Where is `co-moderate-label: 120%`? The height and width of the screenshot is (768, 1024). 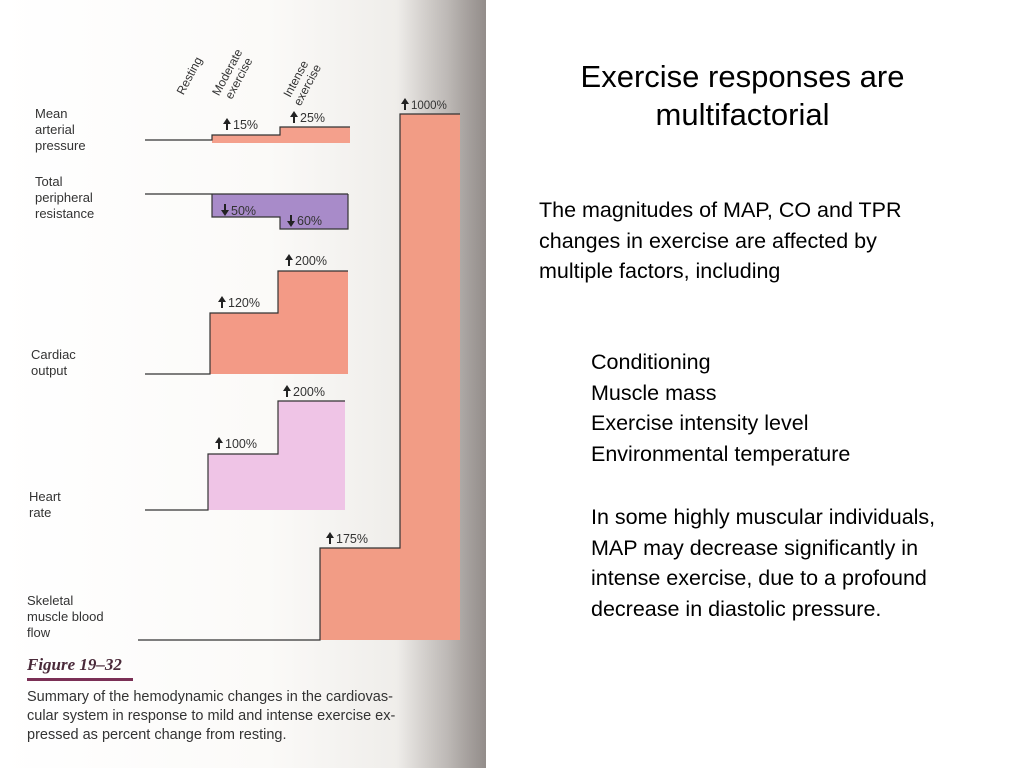
co-moderate-label: 120% is located at coordinates (239, 303).